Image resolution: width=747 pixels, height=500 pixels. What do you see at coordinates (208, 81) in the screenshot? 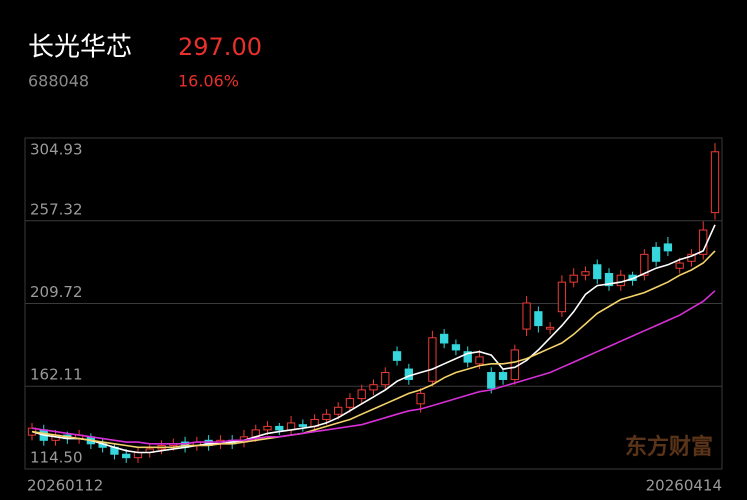
I see `change: 16.06%` at bounding box center [208, 81].